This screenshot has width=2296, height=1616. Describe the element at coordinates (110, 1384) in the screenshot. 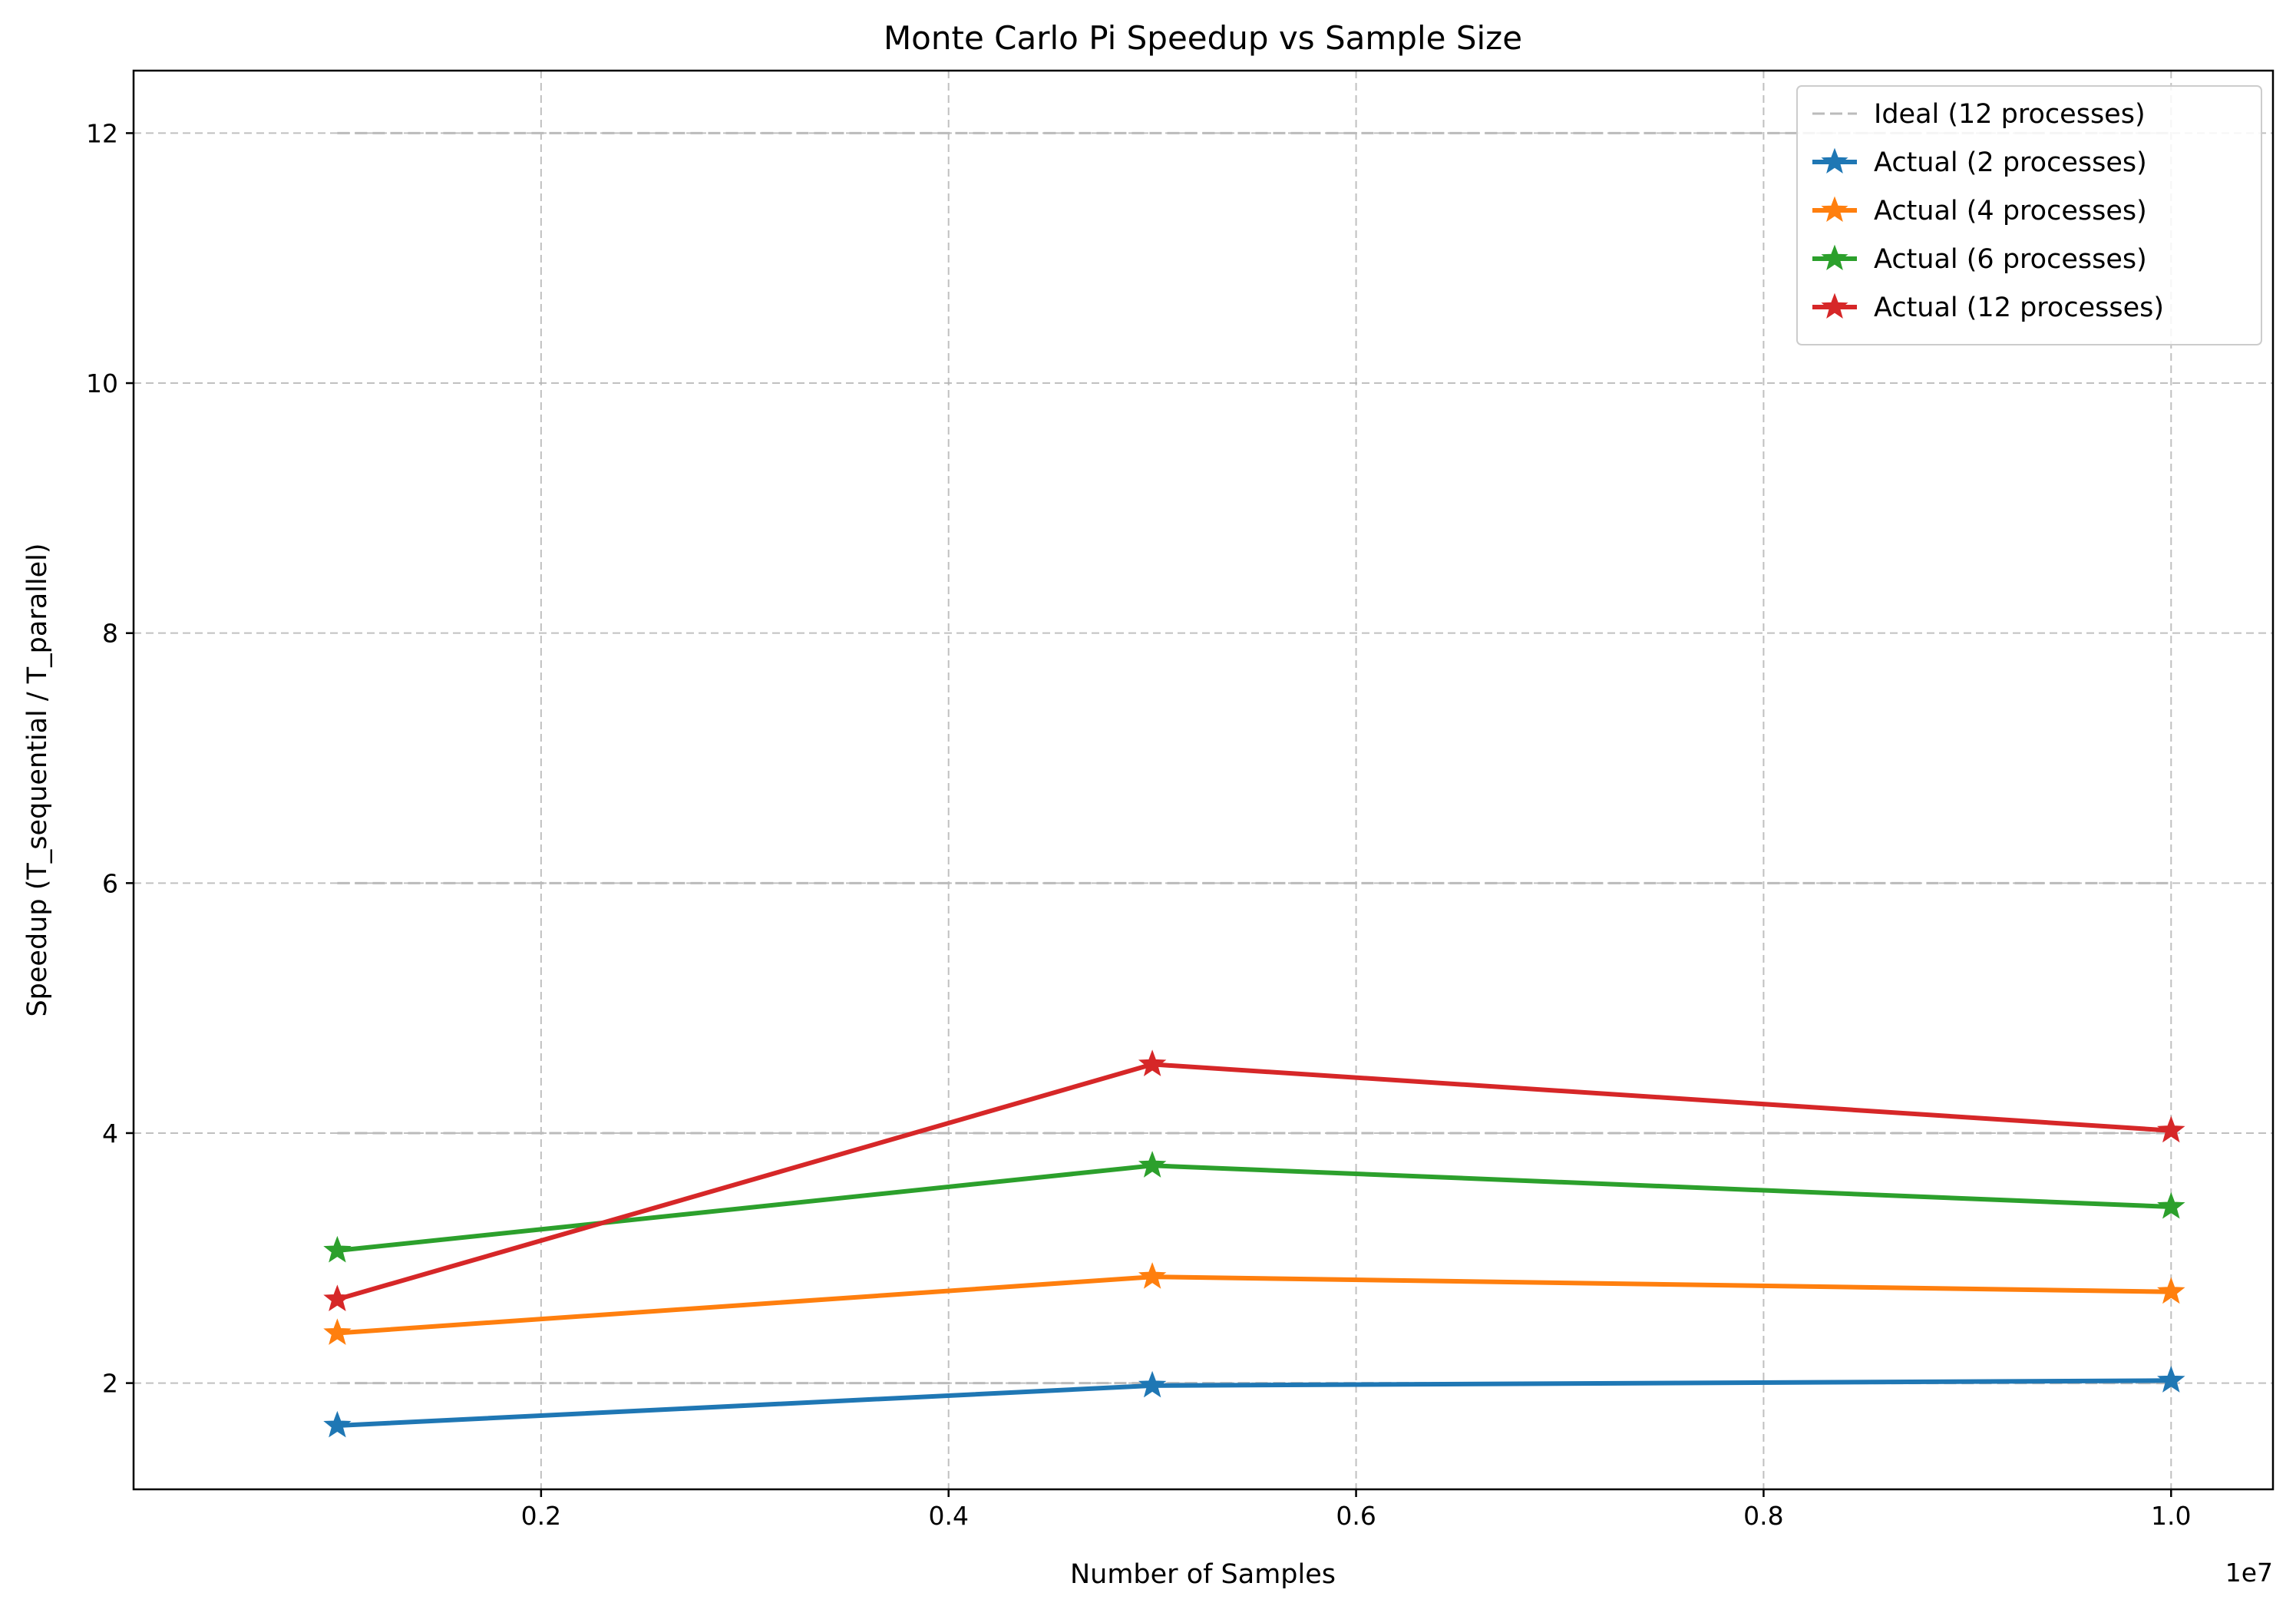

I see `y-tick-label-0: 2` at that location.